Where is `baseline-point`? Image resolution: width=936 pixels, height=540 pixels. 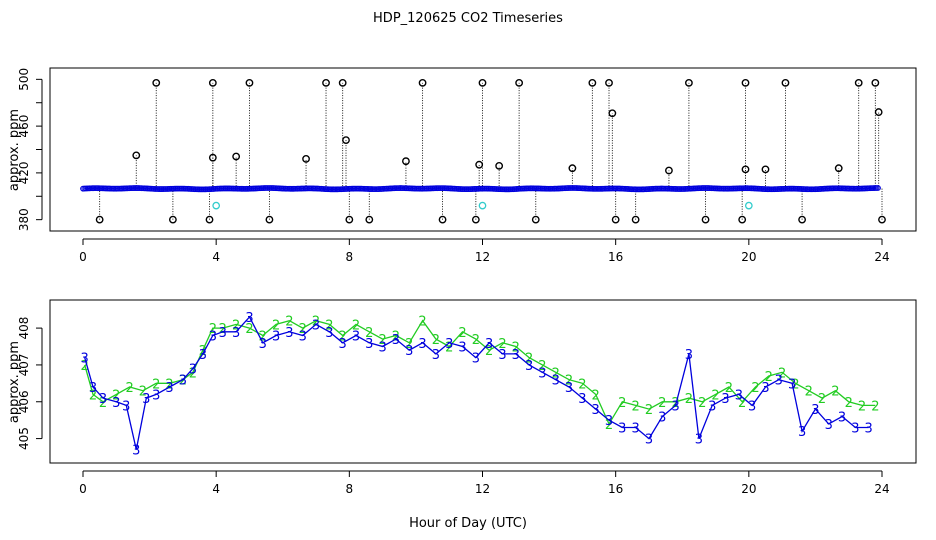
baseline-point is located at coordinates (878, 188).